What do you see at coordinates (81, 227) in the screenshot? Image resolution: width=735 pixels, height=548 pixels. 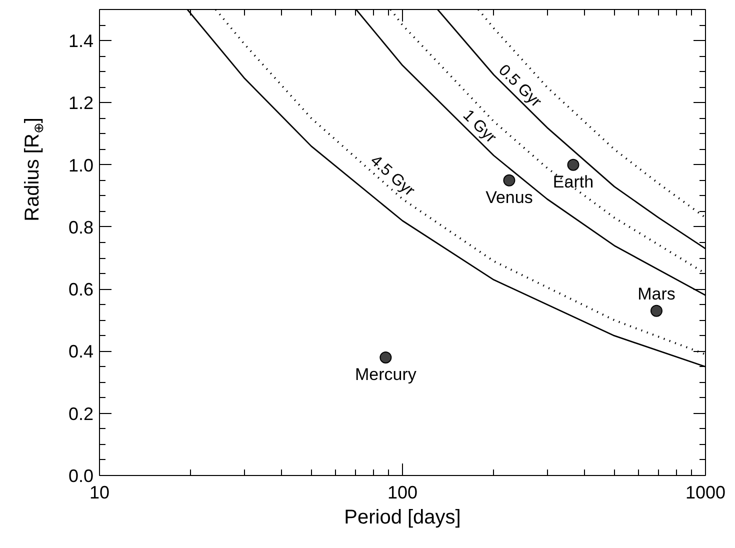 I see `y-tick-label: 0.8` at bounding box center [81, 227].